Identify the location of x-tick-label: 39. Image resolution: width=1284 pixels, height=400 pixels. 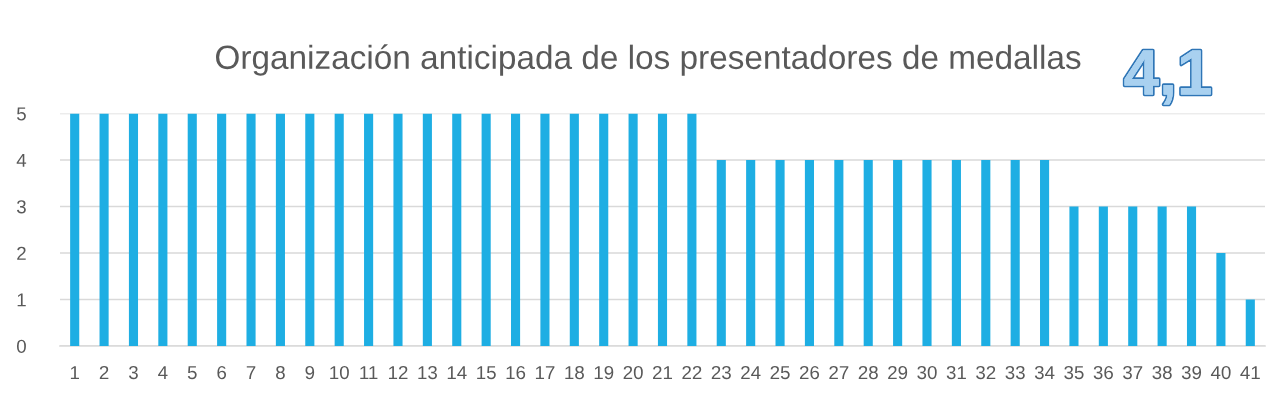
(1191, 372).